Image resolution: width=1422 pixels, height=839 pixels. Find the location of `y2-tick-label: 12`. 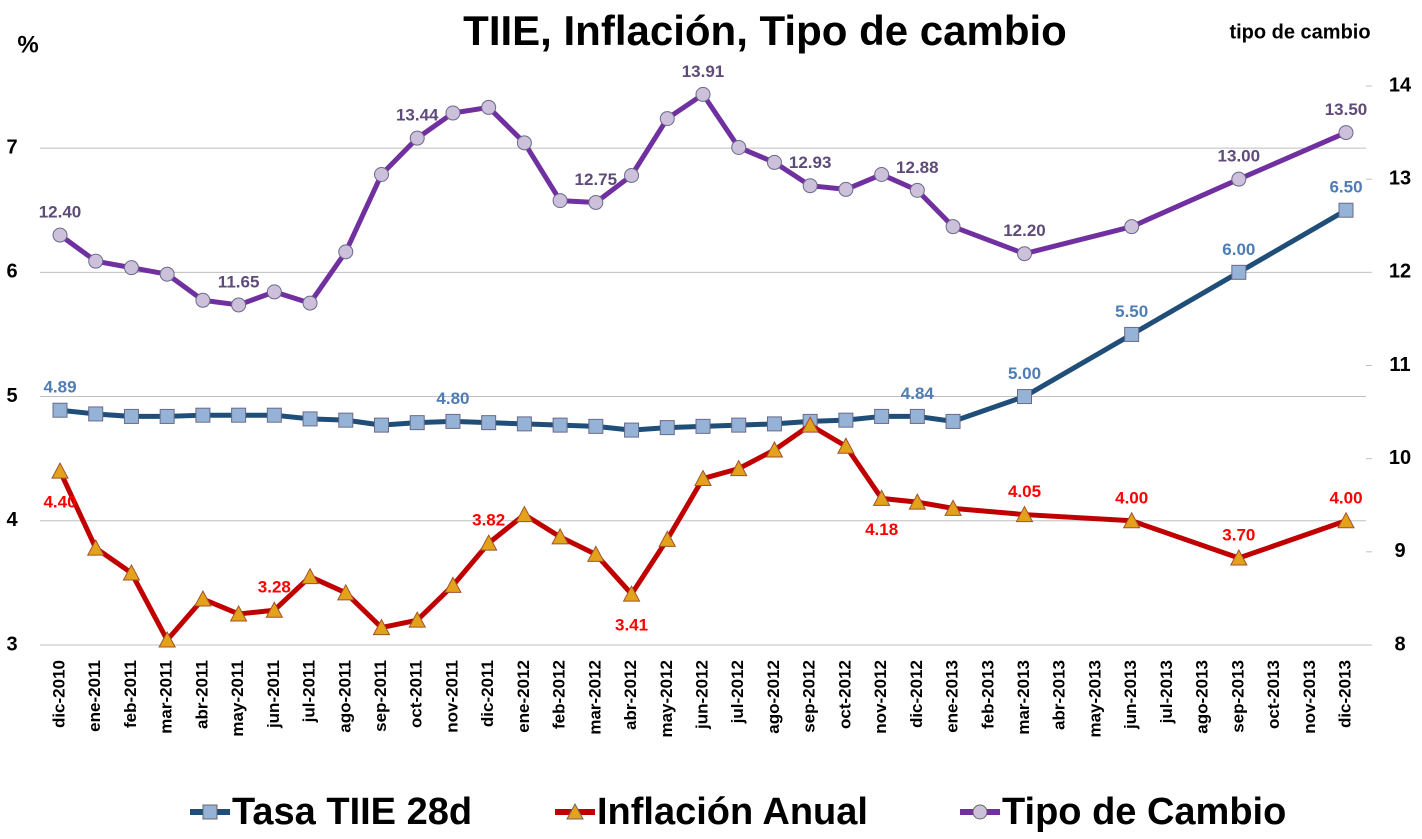

y2-tick-label: 12 is located at coordinates (1400, 272).